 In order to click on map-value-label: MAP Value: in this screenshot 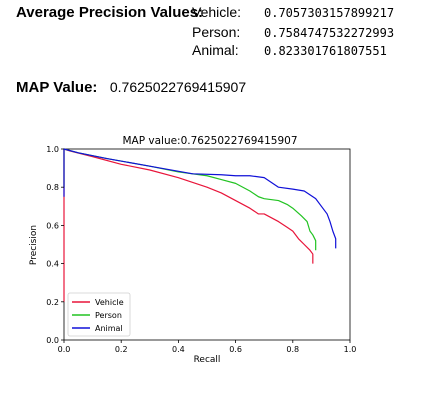, I will do `click(57, 87)`.